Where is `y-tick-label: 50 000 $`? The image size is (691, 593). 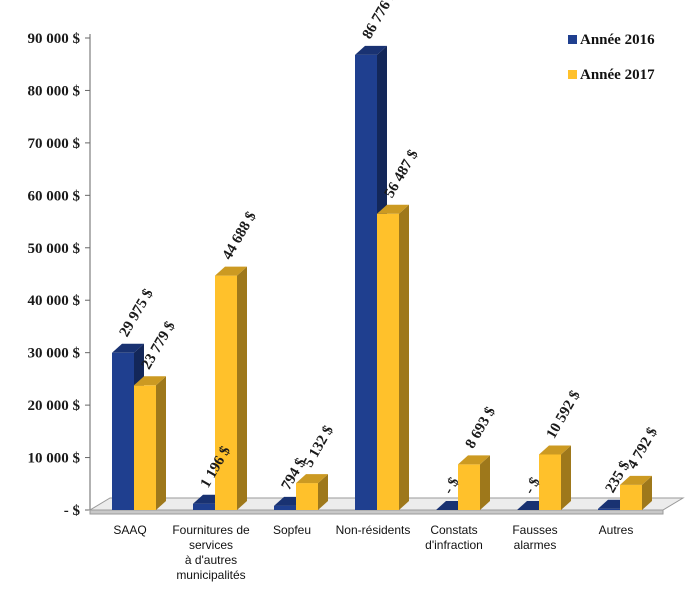 y-tick-label: 50 000 $ is located at coordinates (54, 249).